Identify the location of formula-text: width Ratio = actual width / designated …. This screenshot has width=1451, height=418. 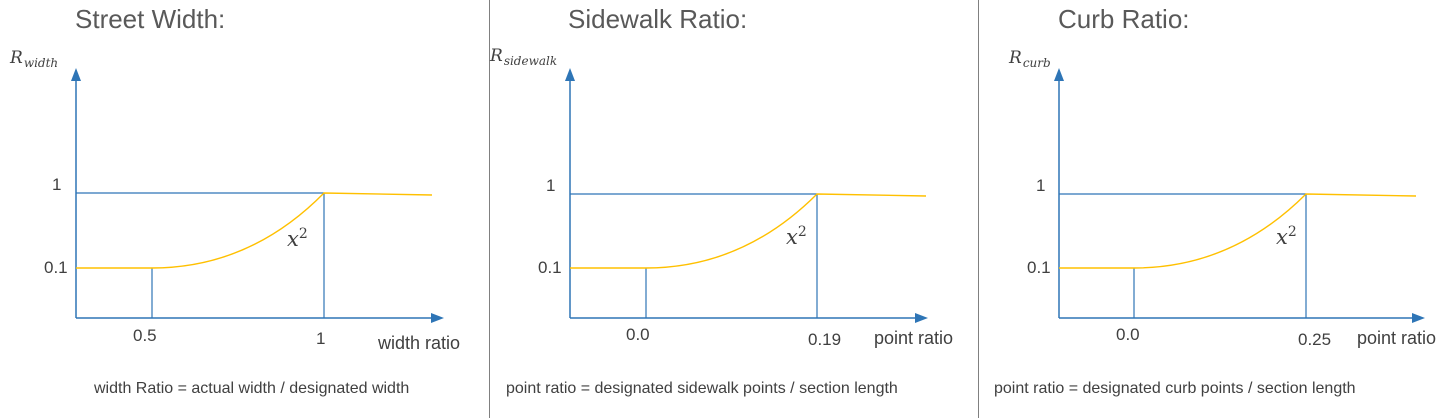
(252, 388).